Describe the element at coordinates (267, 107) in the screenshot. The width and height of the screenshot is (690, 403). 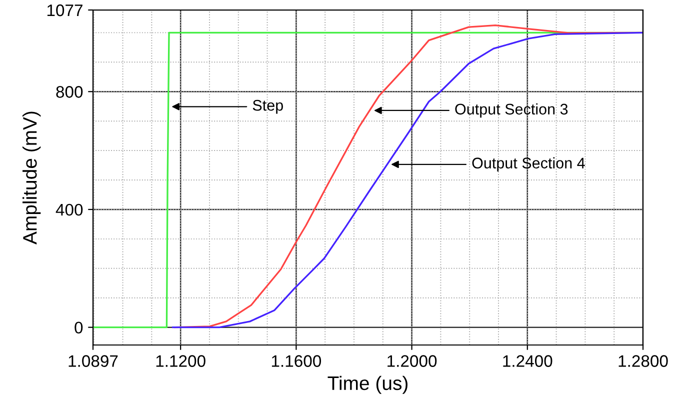
I see `annotation: Step` at that location.